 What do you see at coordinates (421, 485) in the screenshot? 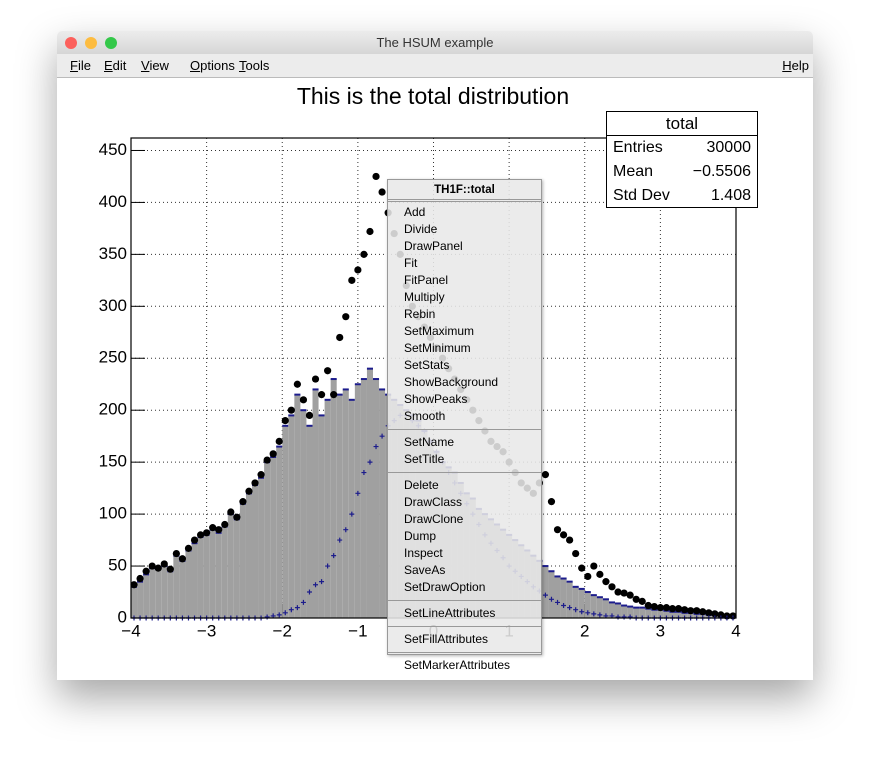
I see `menu-item: Delete` at bounding box center [421, 485].